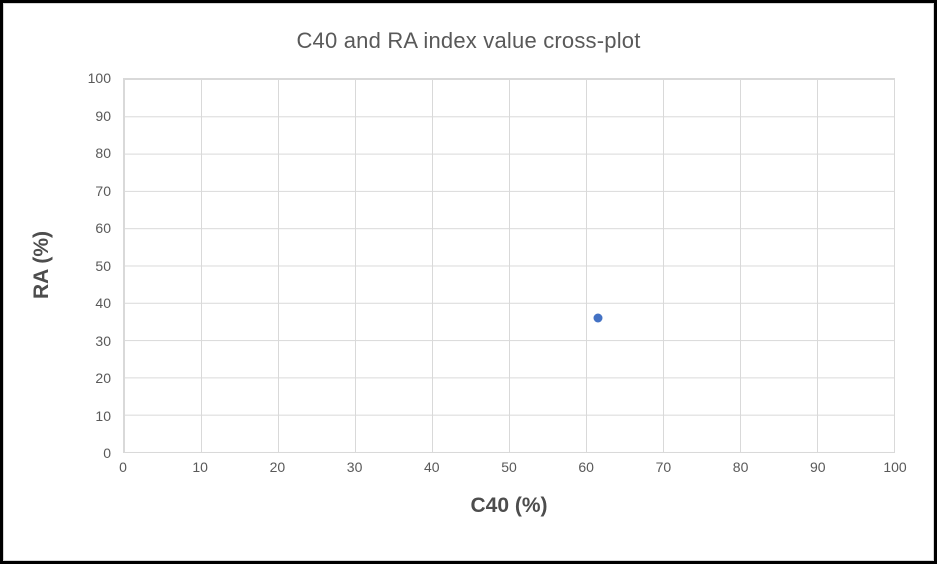  Describe the element at coordinates (586, 467) in the screenshot. I see `x-tick-label: 60` at that location.